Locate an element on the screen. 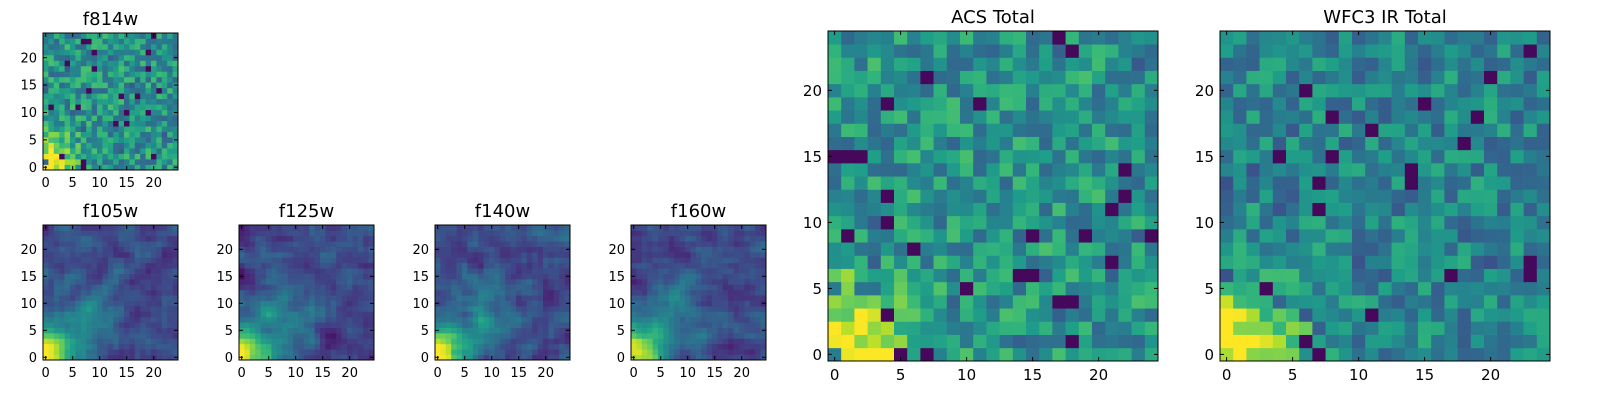 The image size is (1600, 400). y-tick-label: 0 is located at coordinates (1209, 355).